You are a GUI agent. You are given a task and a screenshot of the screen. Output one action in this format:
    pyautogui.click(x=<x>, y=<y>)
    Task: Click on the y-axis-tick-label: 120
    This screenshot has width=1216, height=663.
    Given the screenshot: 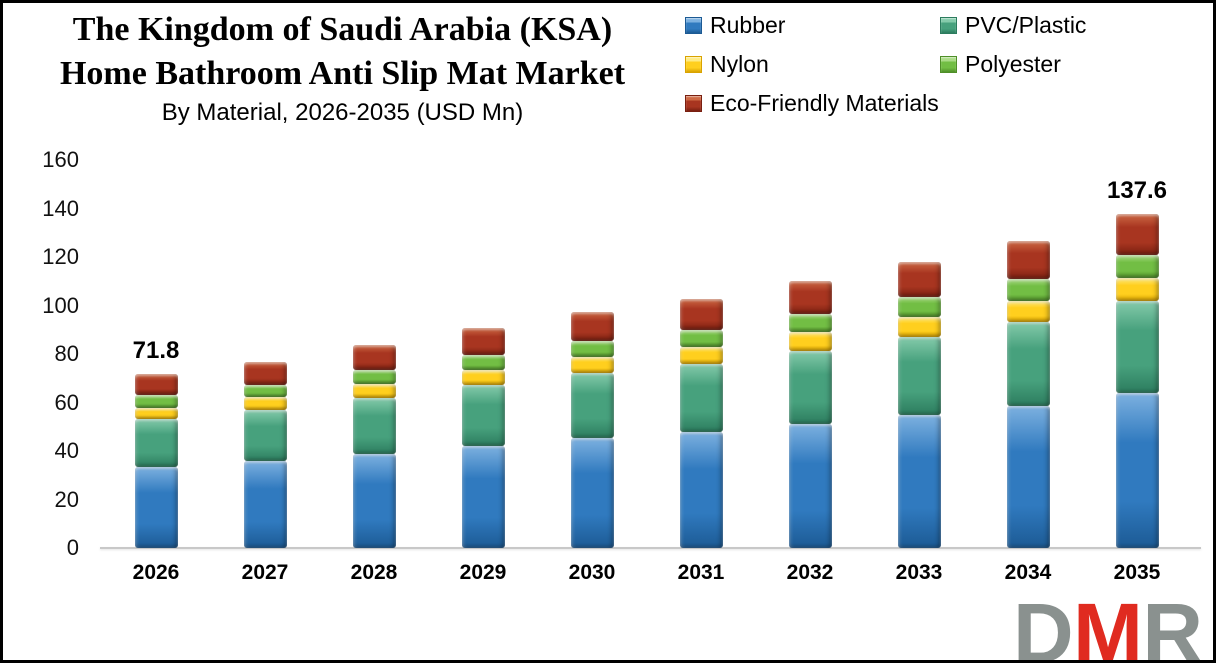 What is the action you would take?
    pyautogui.click(x=60, y=256)
    